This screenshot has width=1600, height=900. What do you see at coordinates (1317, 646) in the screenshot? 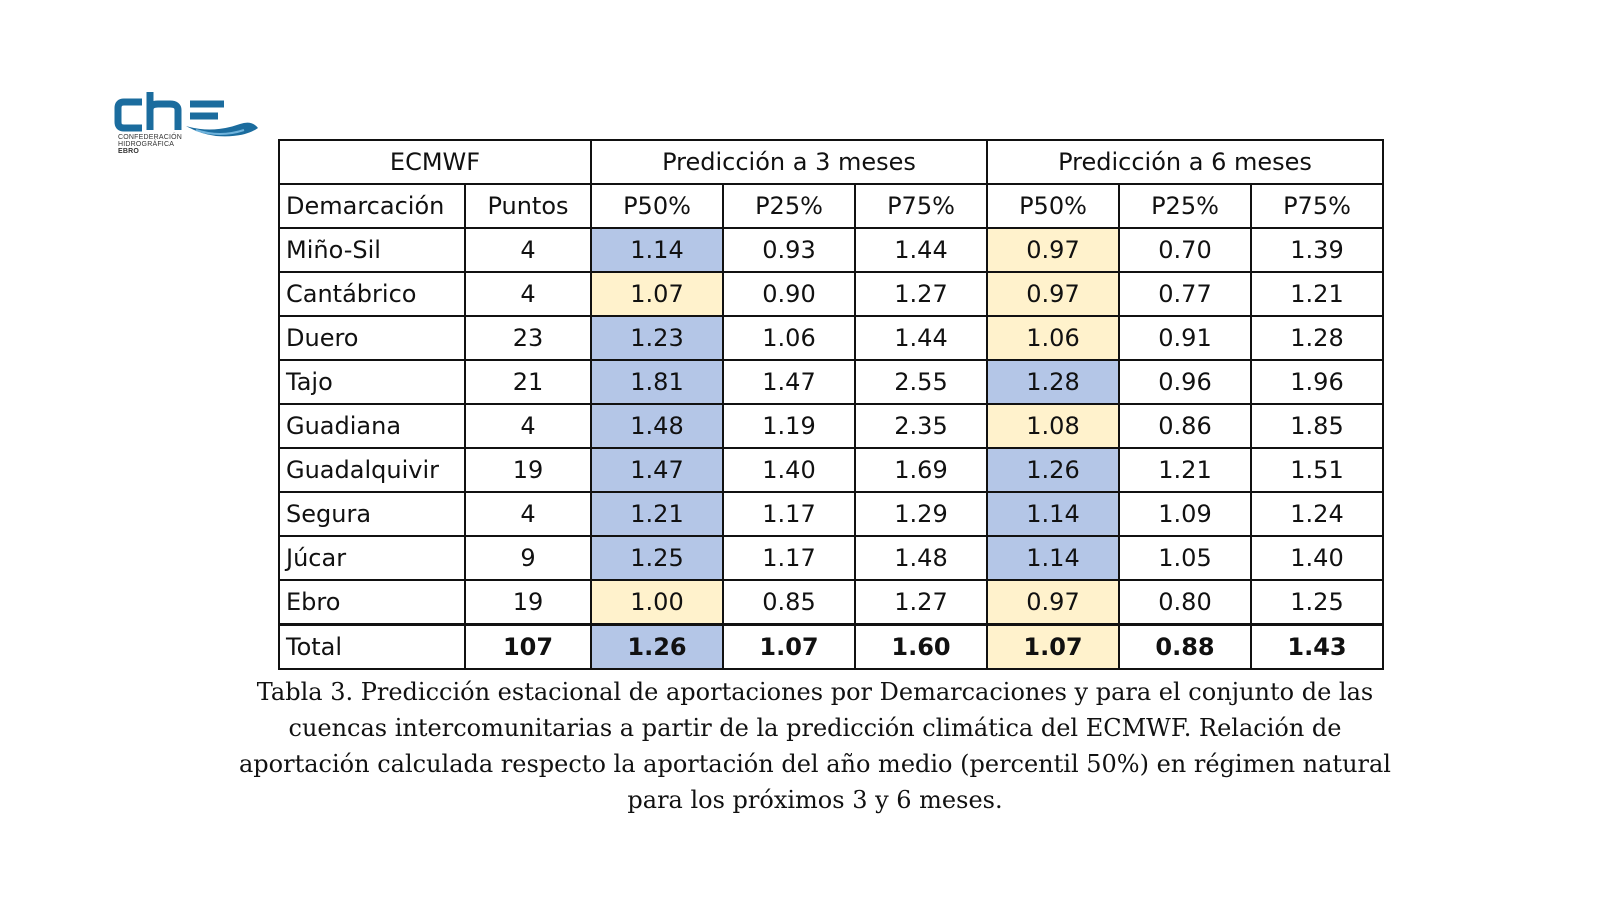
I see `cell-6m-p75: 1.43` at bounding box center [1317, 646].